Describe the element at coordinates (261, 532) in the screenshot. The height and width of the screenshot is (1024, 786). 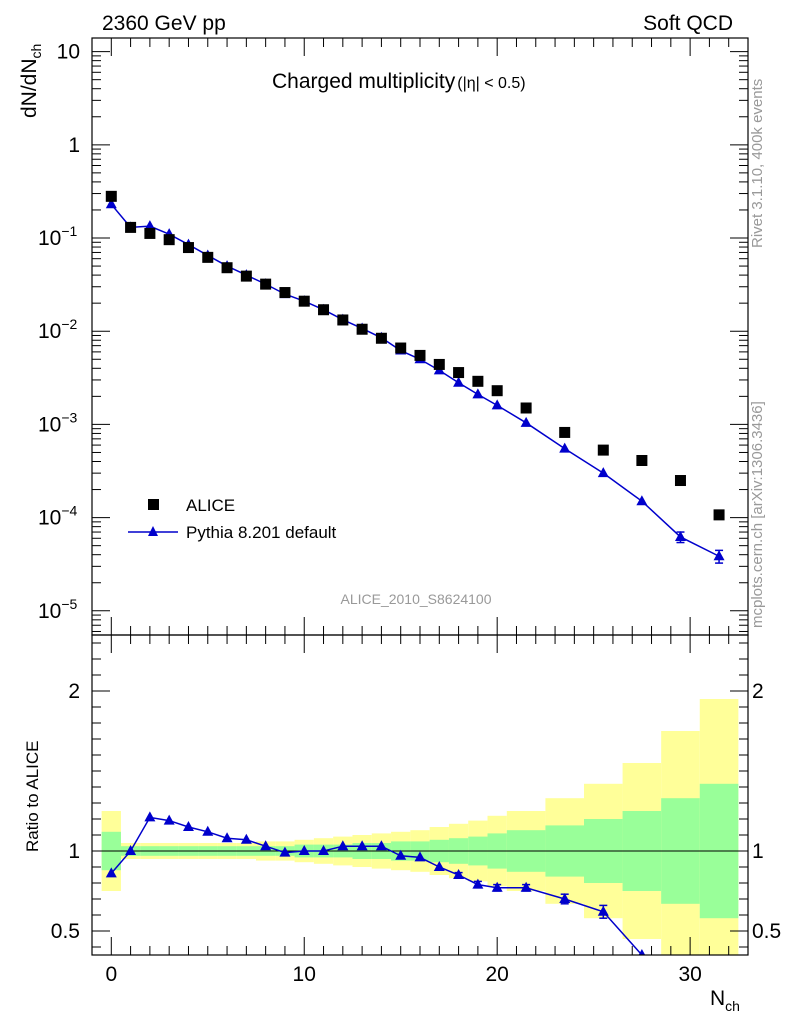
I see `legend-mc-label: Pythia 8.201 default` at that location.